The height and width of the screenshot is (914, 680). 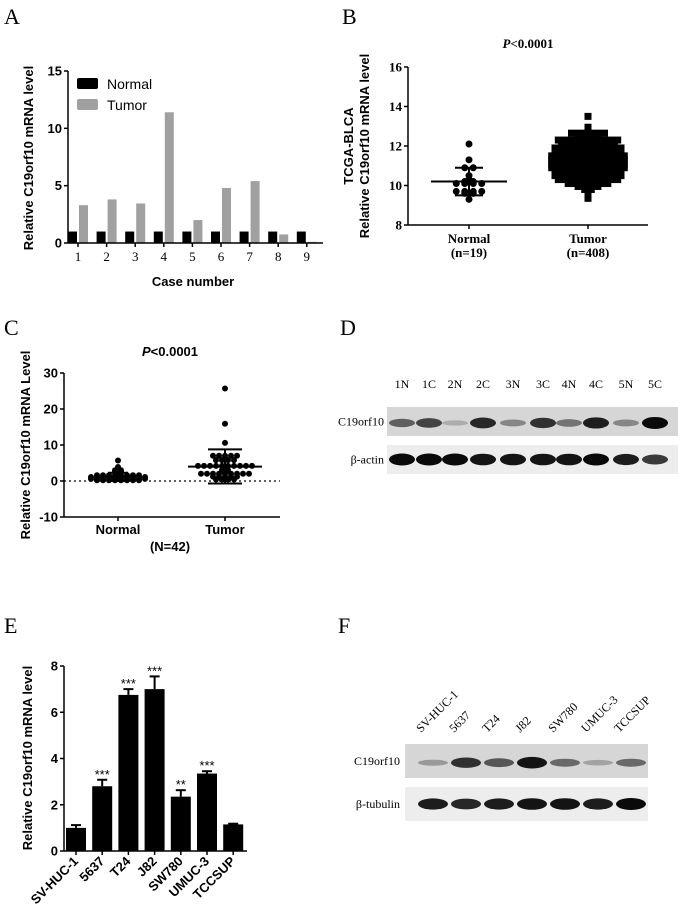 I want to click on x-axis-label: Case number, so click(x=193, y=281).